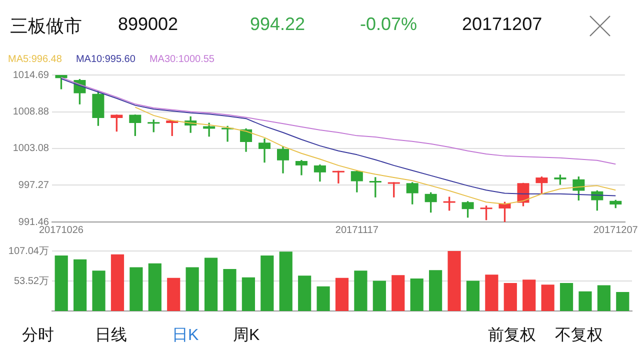 The width and height of the screenshot is (640, 360). What do you see at coordinates (512, 336) in the screenshot?
I see `text: 前复权` at bounding box center [512, 336].